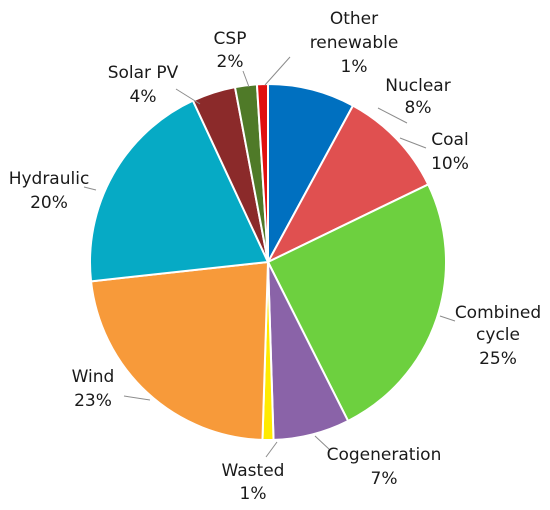 The width and height of the screenshot is (550, 510). I want to click on percent-label-wind: 23%, so click(93, 401).